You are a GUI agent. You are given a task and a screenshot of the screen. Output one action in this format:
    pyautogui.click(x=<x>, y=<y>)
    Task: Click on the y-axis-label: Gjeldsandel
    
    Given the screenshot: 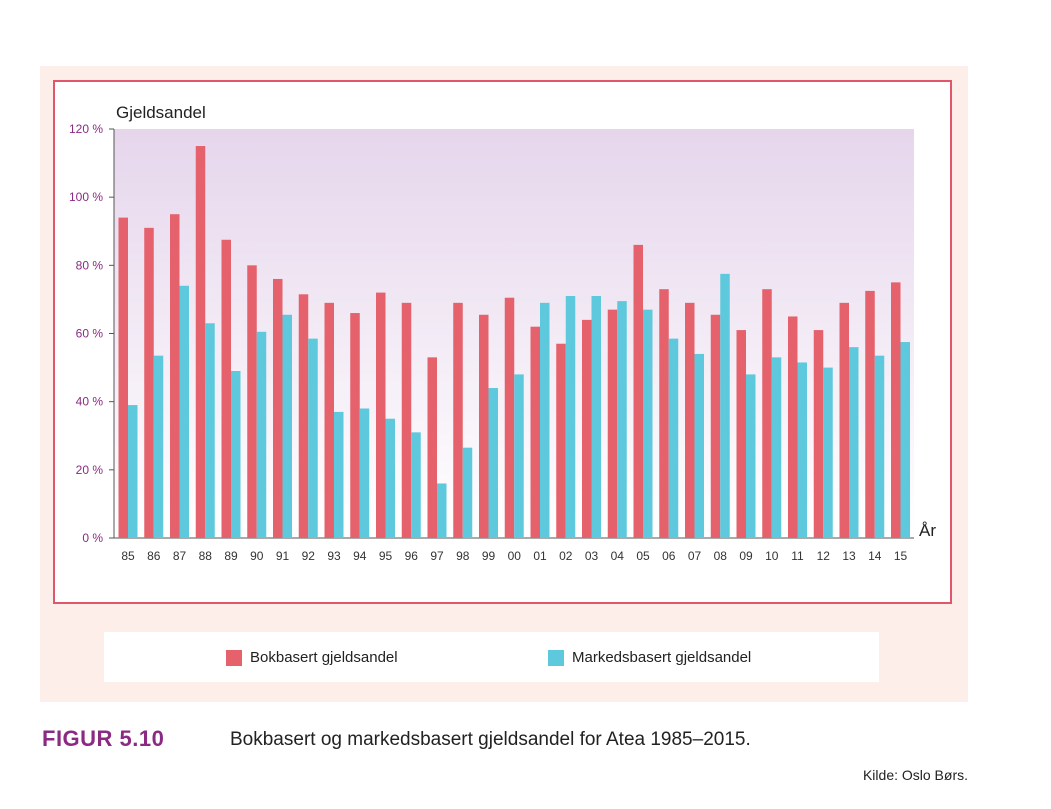 What is the action you would take?
    pyautogui.click(x=161, y=112)
    